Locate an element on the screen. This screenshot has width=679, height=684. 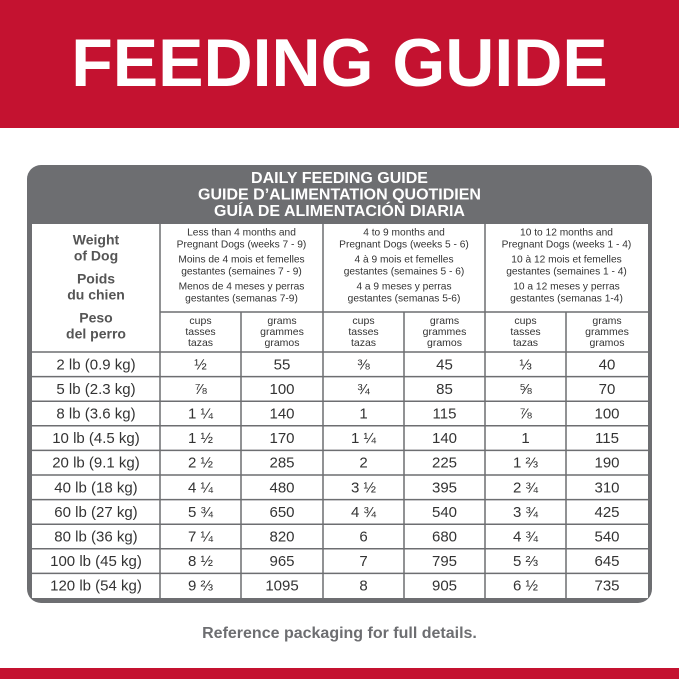
amount-cell: 795 is located at coordinates (444, 561).